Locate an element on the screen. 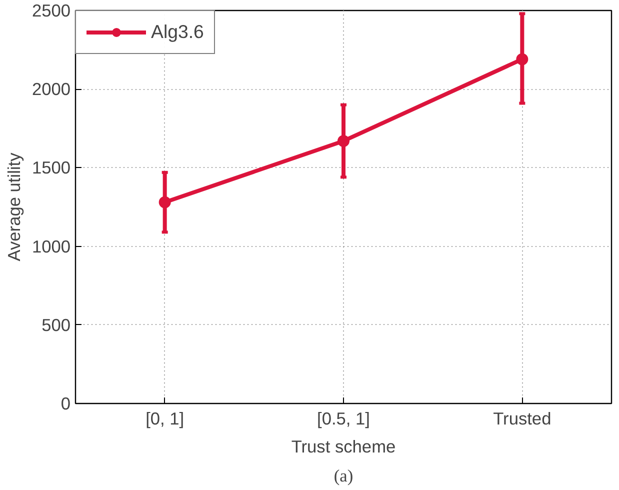 The width and height of the screenshot is (619, 490). y-tick-label: 2500 is located at coordinates (51, 10).